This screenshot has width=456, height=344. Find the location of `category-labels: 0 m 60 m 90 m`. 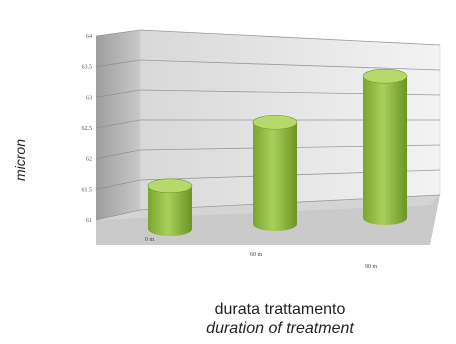

category-labels: 0 m 60 m 90 m is located at coordinates (261, 253).